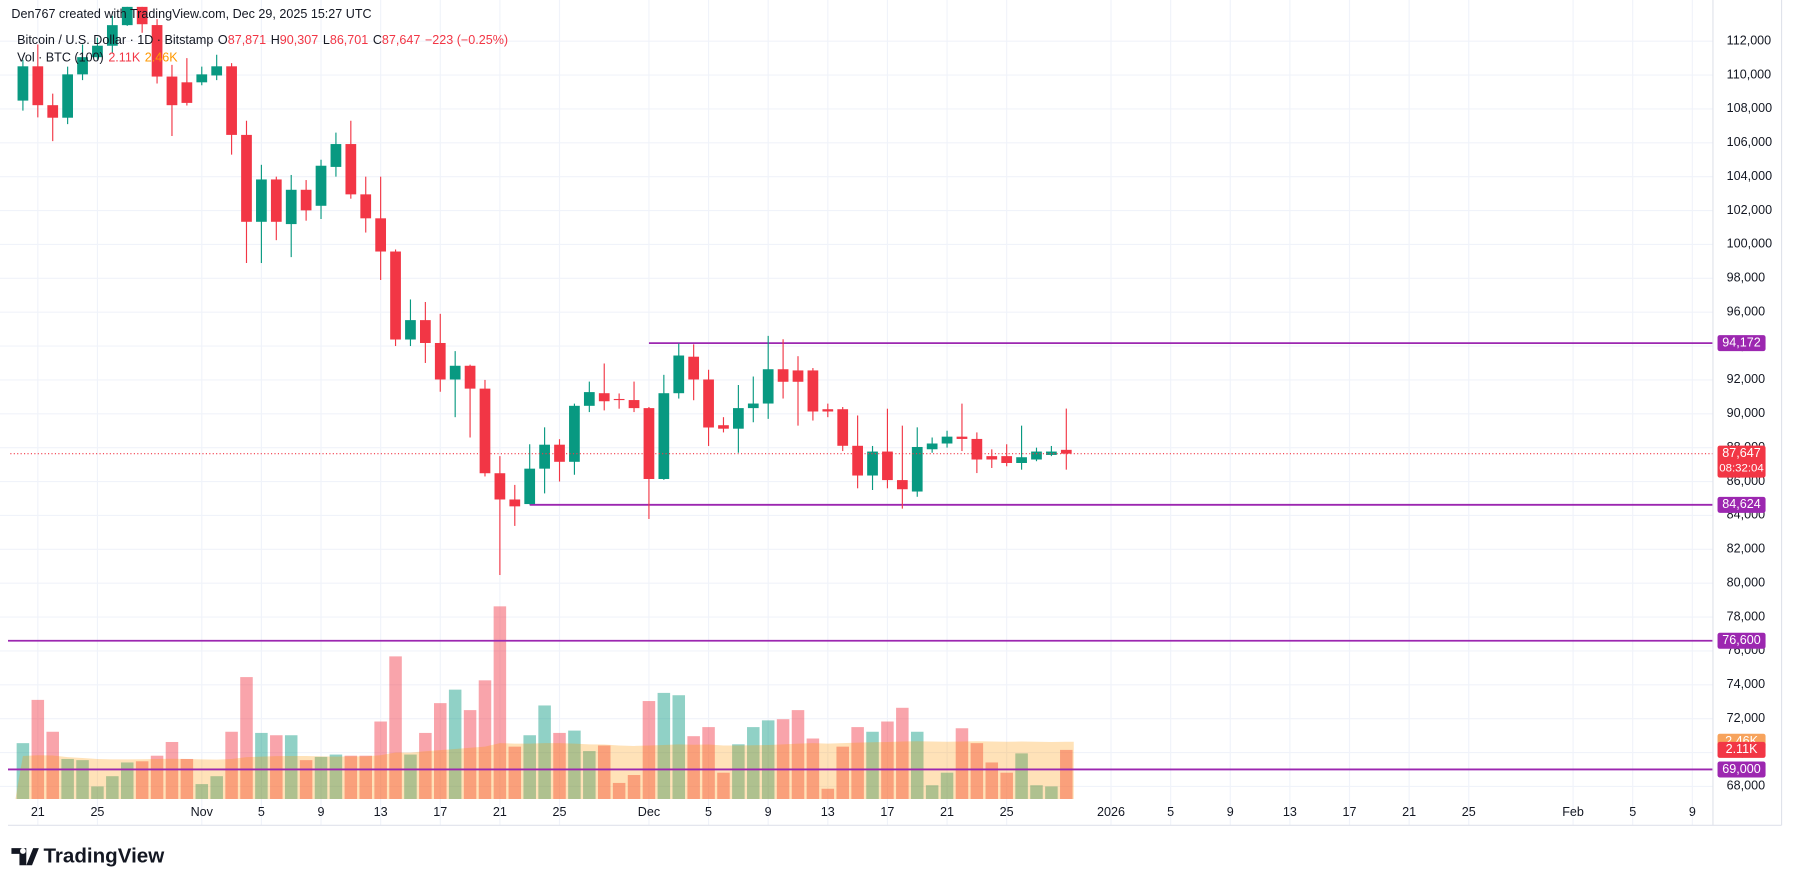 This screenshot has height=887, width=1793. Describe the element at coordinates (223, 40) in the screenshot. I see `ohlc-key: O` at that location.